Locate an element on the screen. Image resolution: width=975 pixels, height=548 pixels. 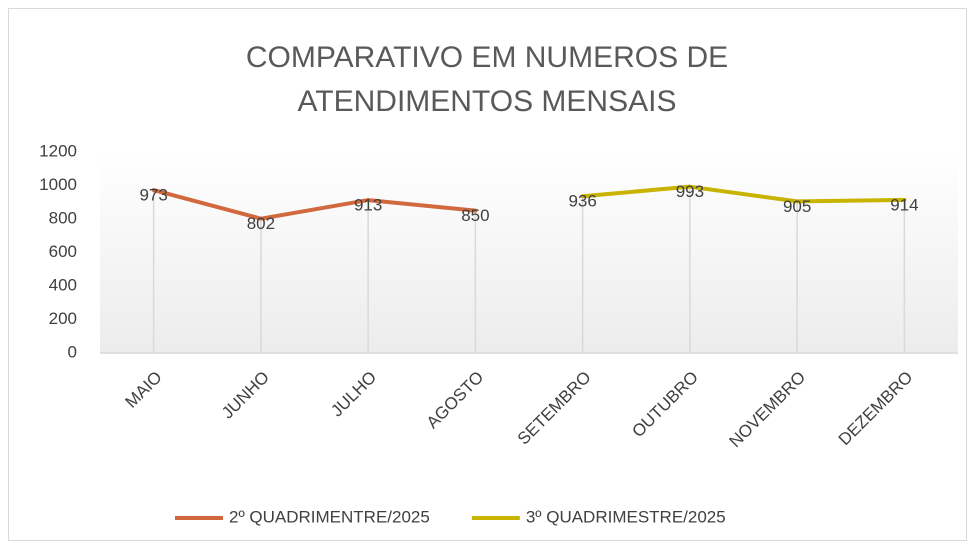
y-tick-label: 200 is located at coordinates (63, 318).